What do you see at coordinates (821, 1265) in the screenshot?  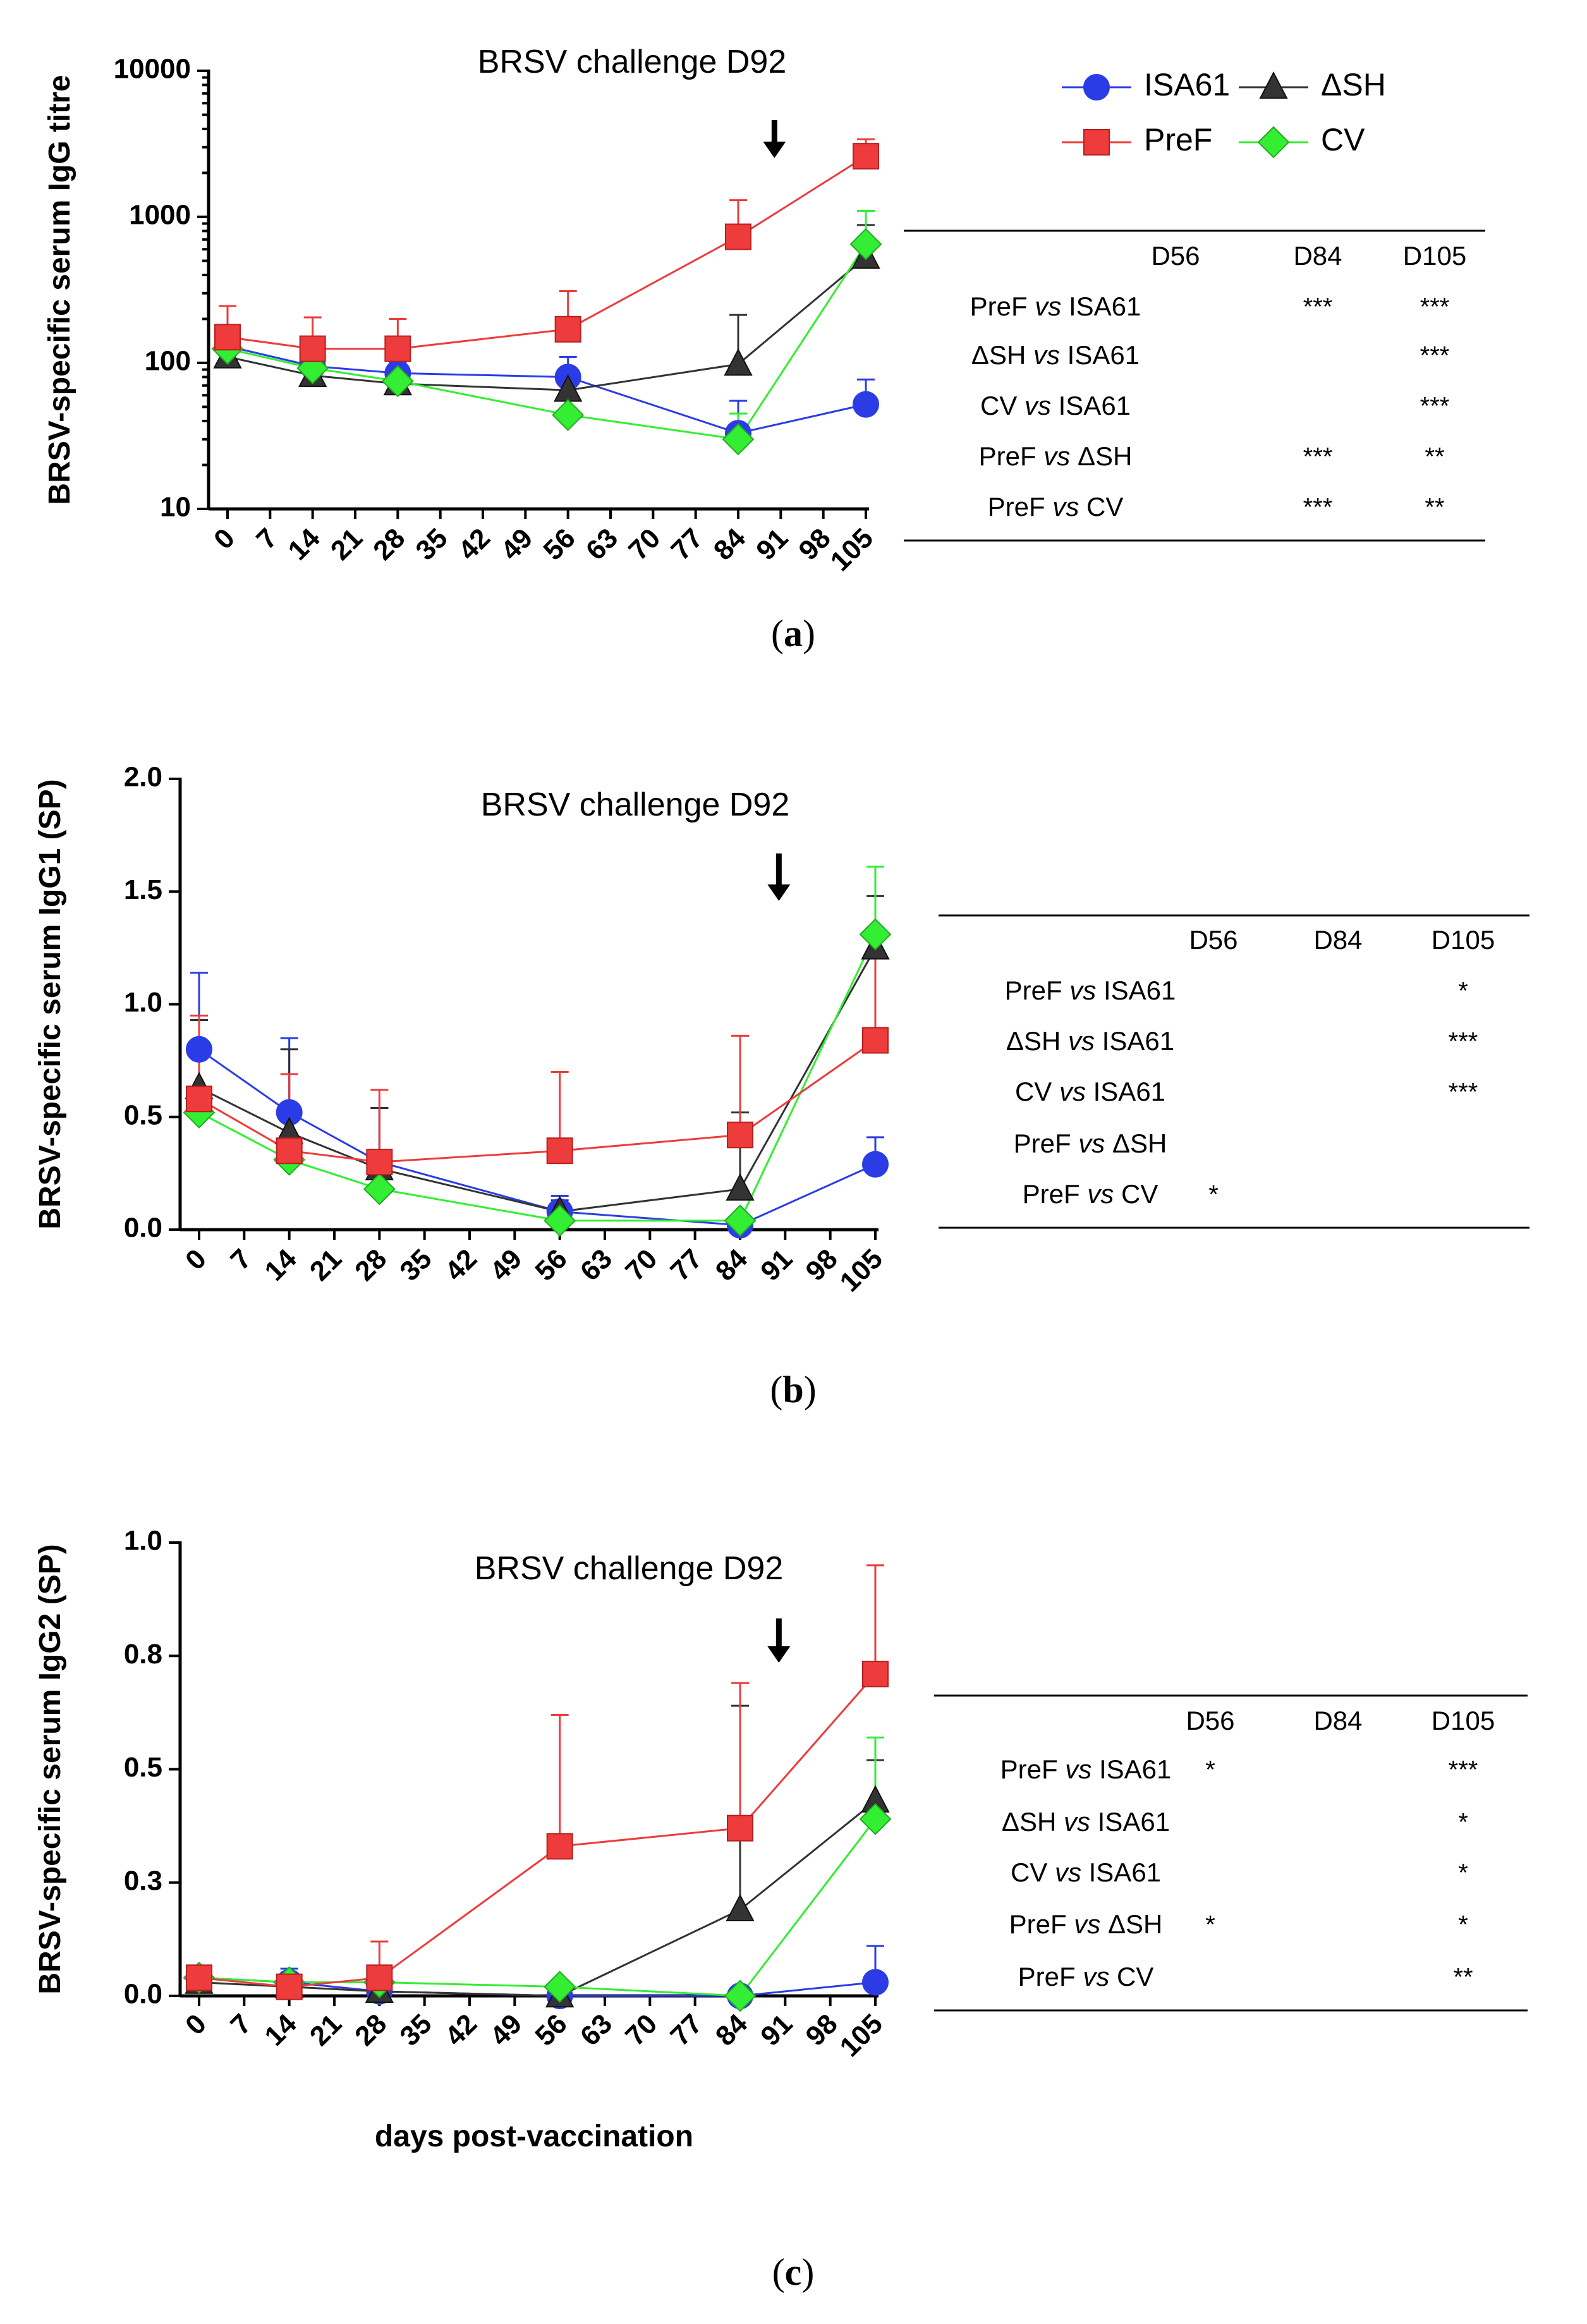 I see `x-tick-label: 98` at bounding box center [821, 1265].